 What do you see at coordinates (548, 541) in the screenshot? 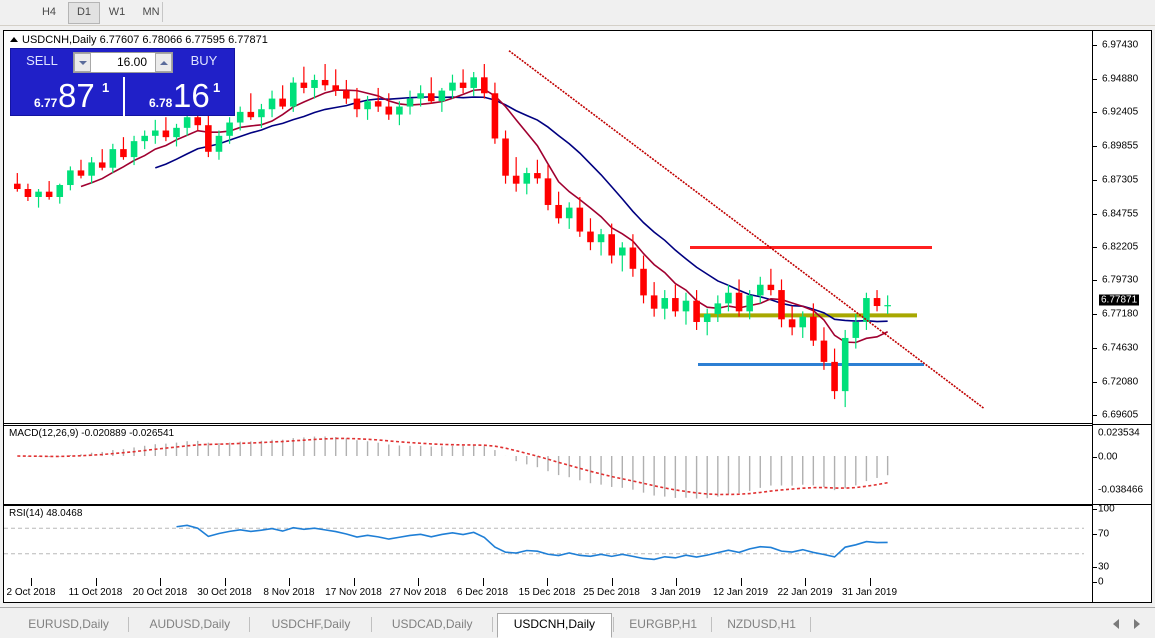
I see `rsi-pane: RSI(14) 48.0468` at bounding box center [548, 541].